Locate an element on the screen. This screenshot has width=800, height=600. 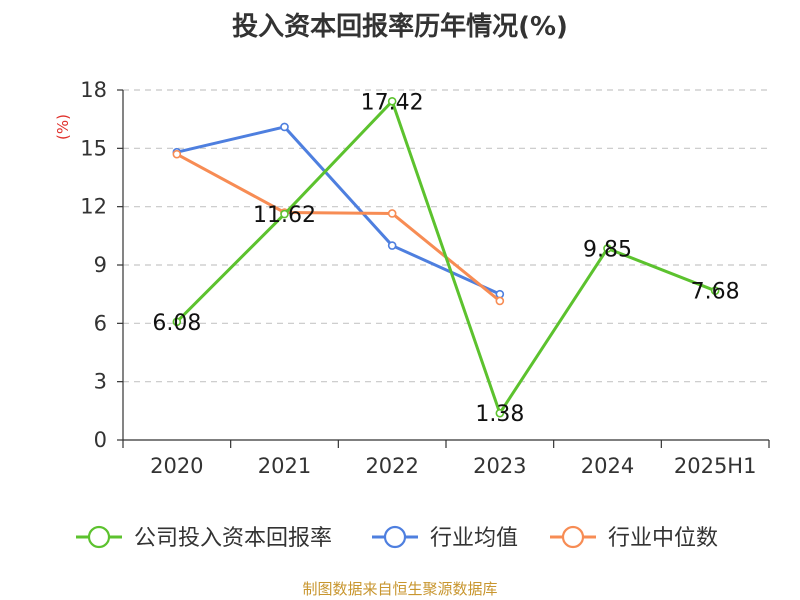
legend-item: 行业中位数 is located at coordinates (634, 538).